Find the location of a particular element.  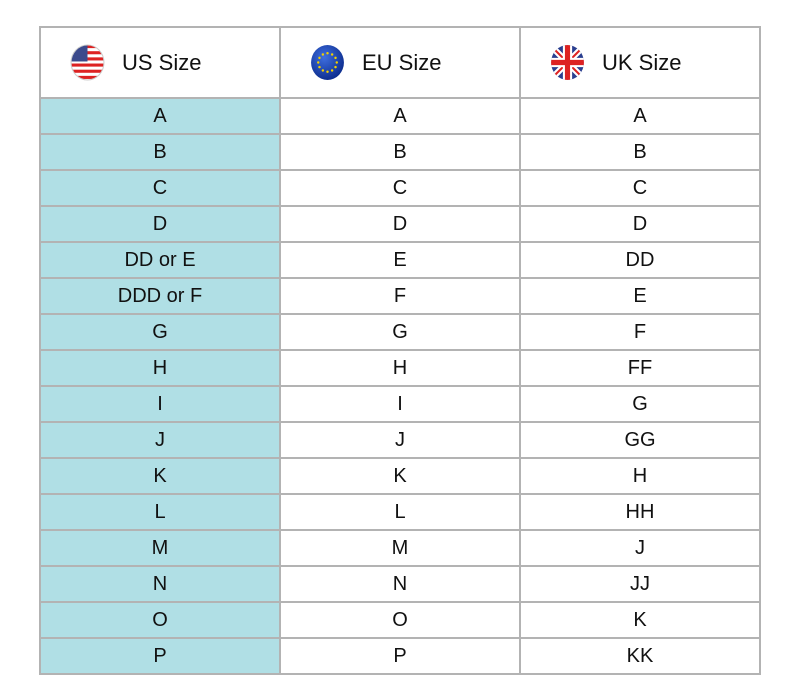

cell-uk-size: J is located at coordinates (640, 548).